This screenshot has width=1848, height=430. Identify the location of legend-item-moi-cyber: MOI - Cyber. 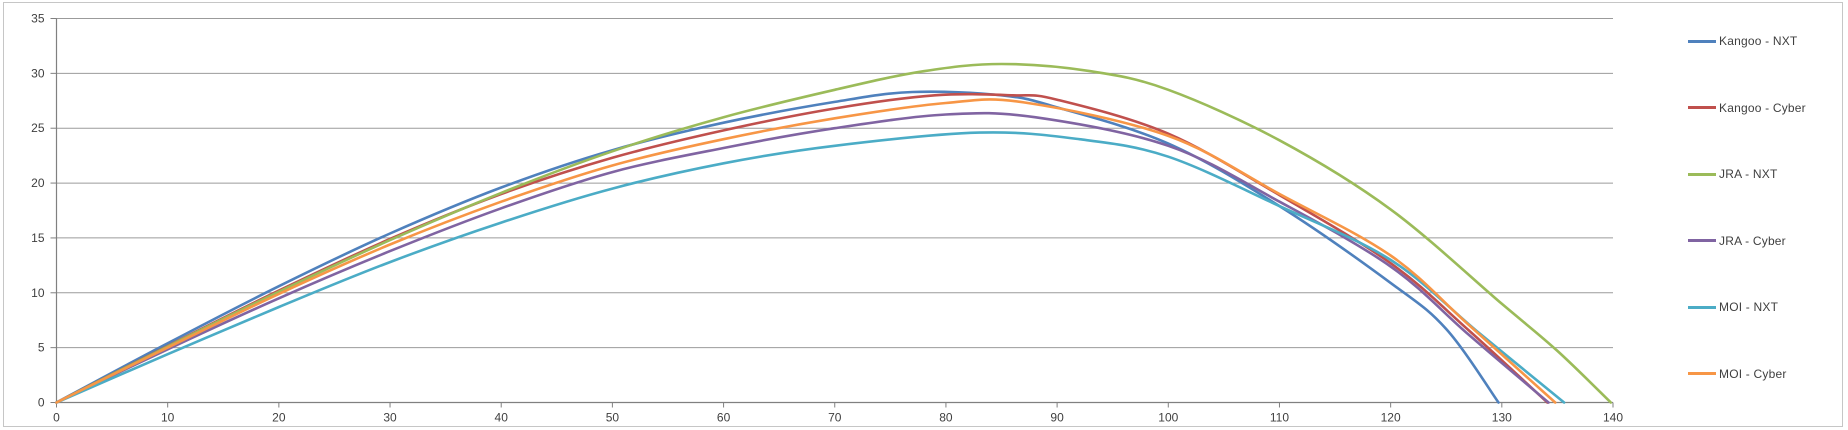
(1747, 374).